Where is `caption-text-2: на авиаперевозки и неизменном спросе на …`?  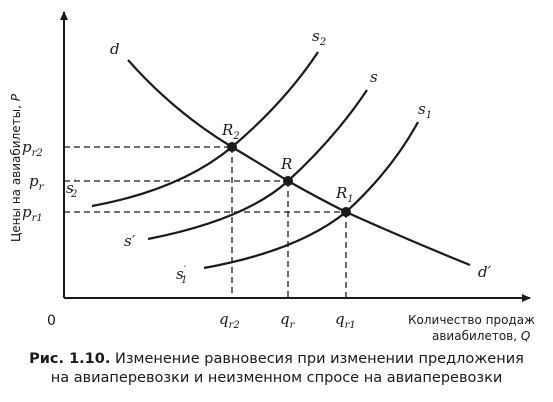 caption-text-2: на авиаперевозки и неизменном спросе на … is located at coordinates (276, 378).